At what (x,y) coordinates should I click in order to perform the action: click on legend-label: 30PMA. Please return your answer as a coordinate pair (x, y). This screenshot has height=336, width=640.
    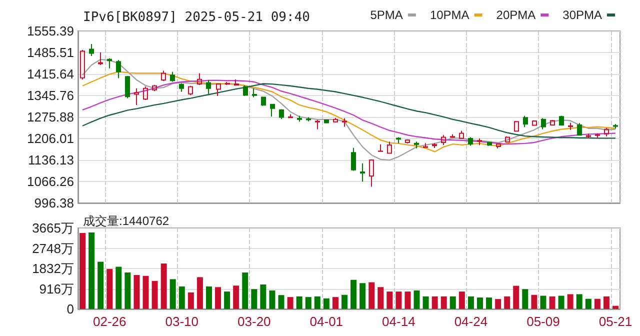
    Looking at the image, I should click on (582, 15).